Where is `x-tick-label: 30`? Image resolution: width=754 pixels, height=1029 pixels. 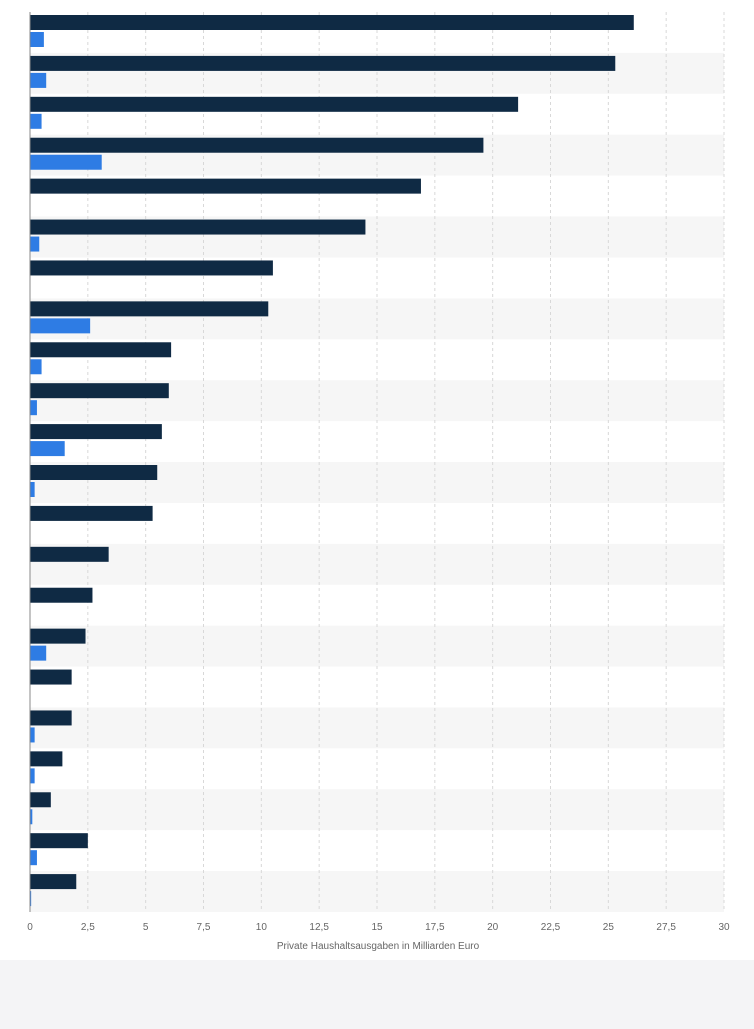
x-tick-label: 30 is located at coordinates (724, 927).